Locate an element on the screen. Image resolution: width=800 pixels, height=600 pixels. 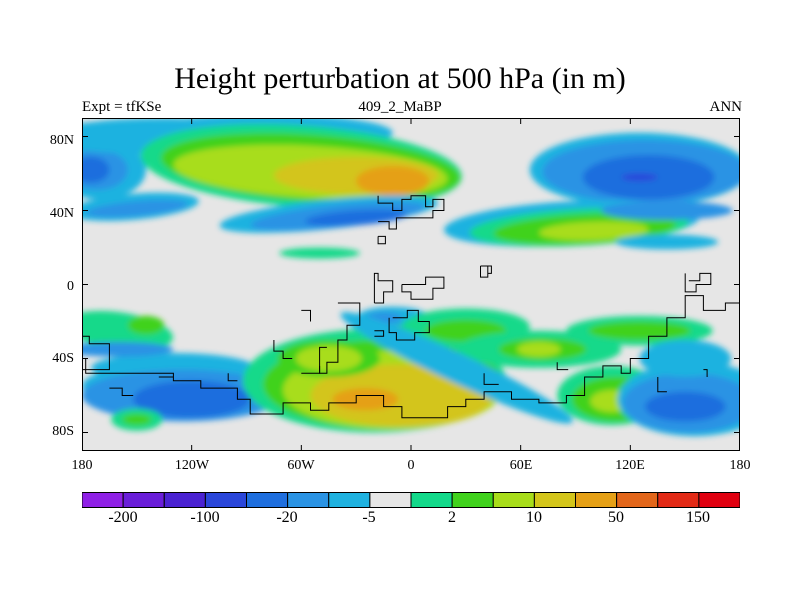
lat-label-80n: 80N is located at coordinates (61, 140).